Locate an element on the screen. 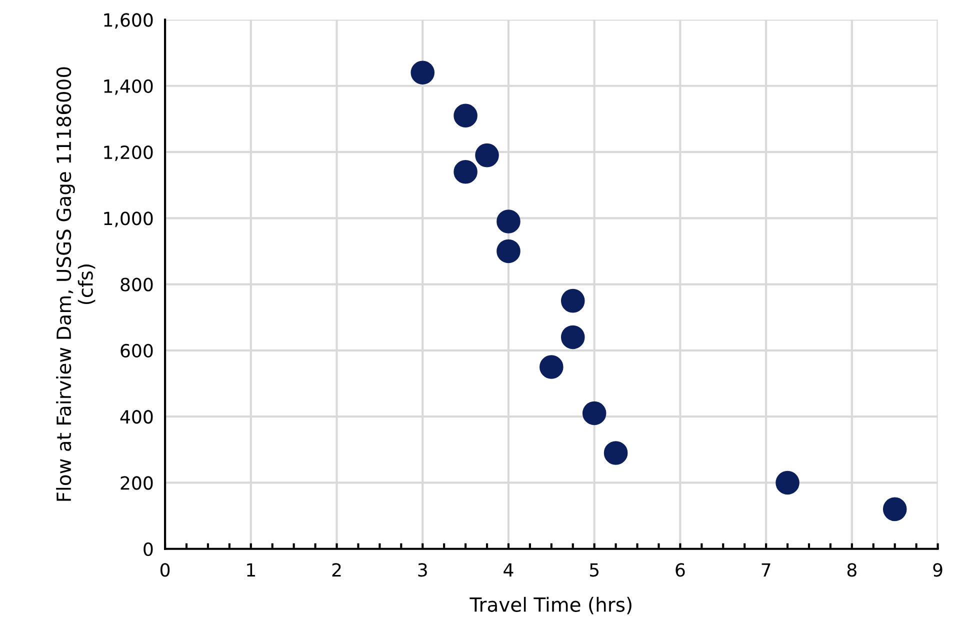  y-tick-label: 400 is located at coordinates (136, 417).